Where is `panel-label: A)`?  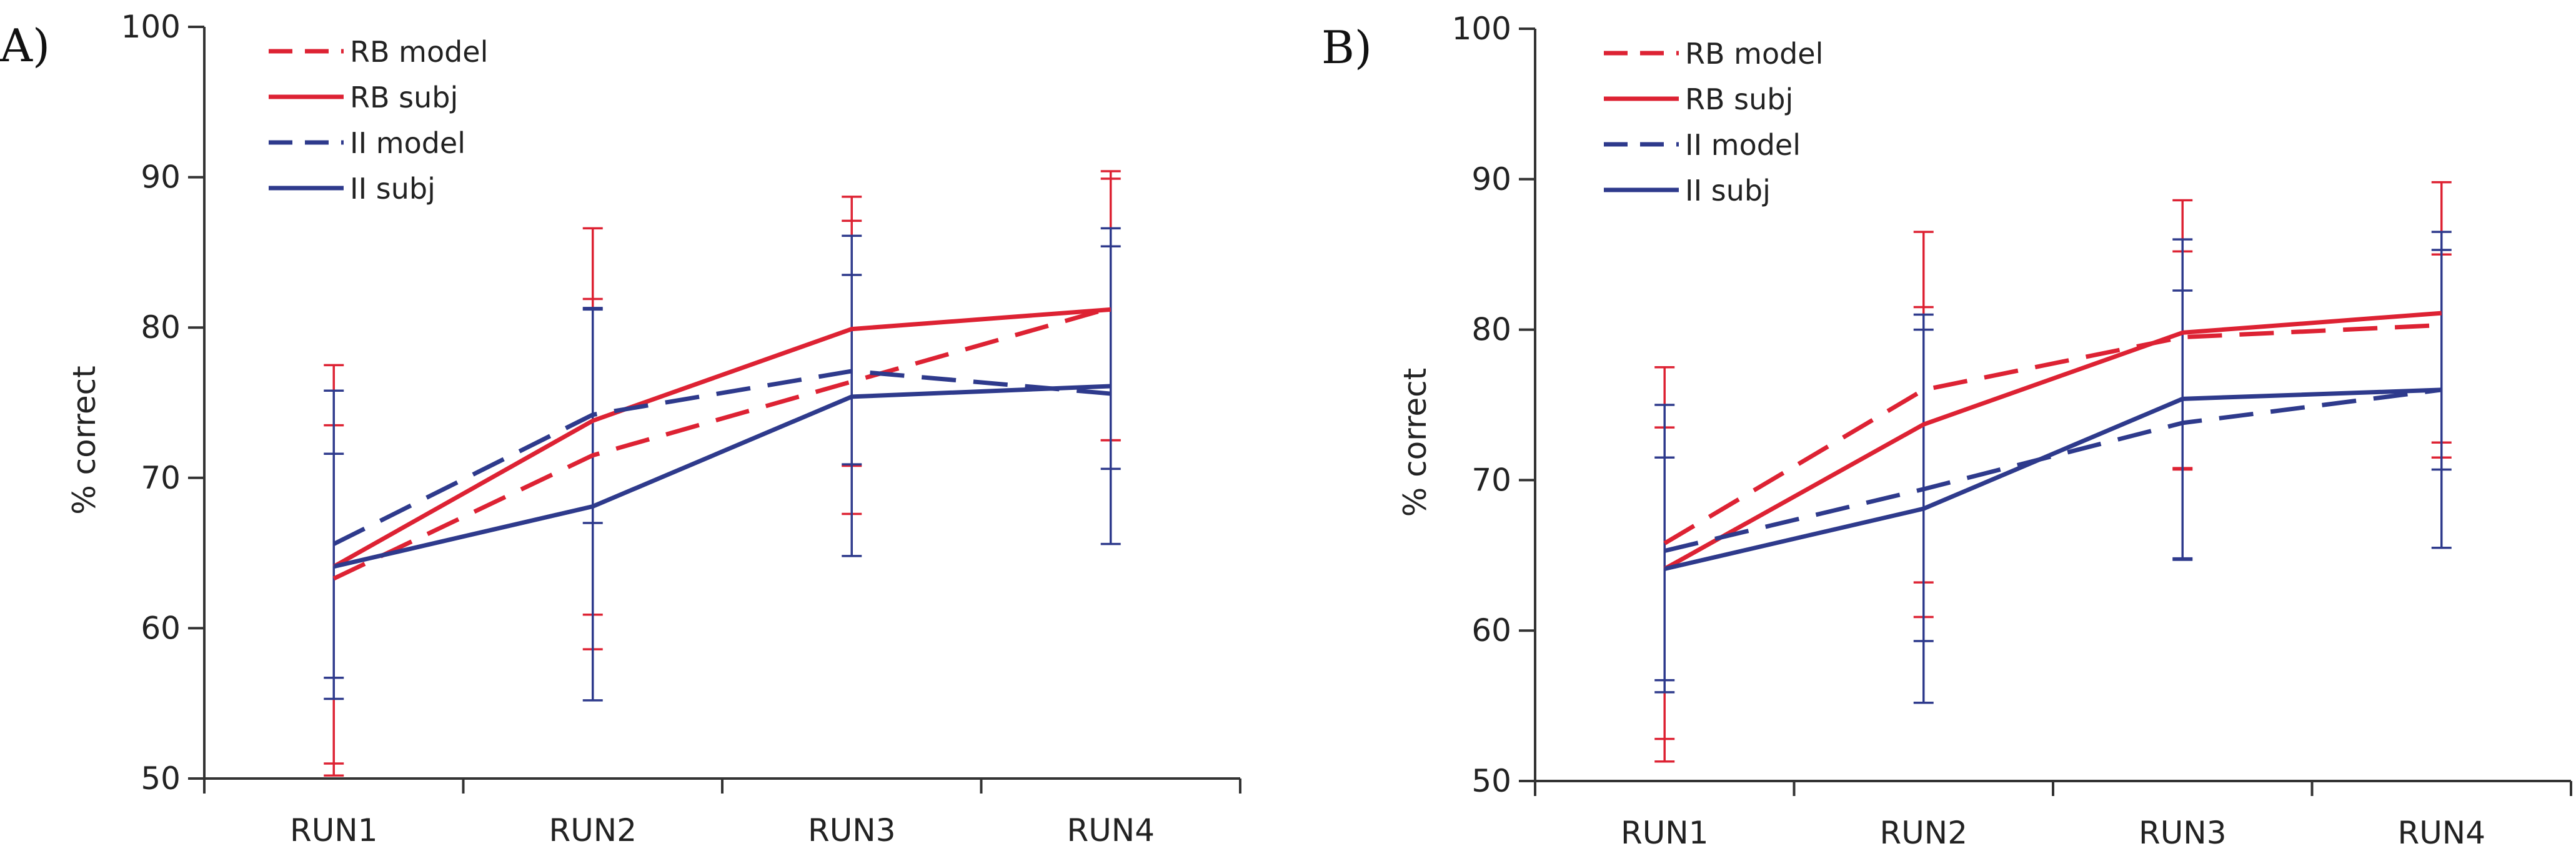 panel-label: A) is located at coordinates (25, 45).